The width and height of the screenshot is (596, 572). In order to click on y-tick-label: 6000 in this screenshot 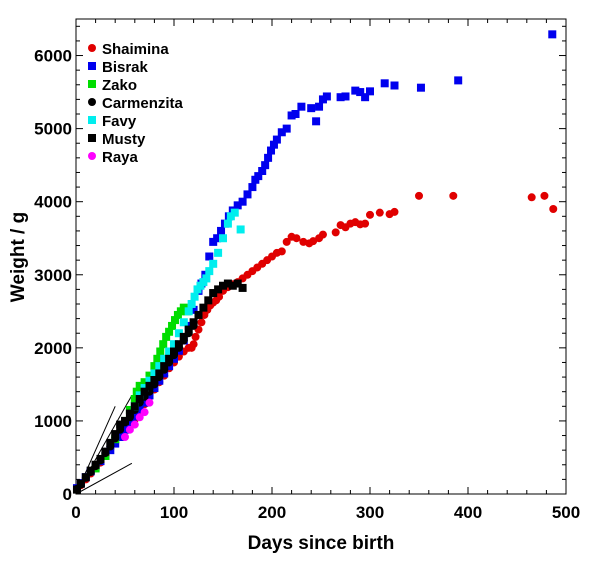, I will do `click(53, 56)`.